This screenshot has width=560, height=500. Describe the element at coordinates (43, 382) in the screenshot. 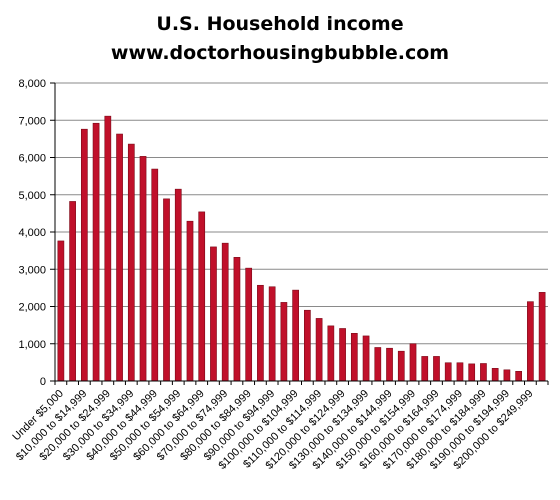

I see `y-tick-label: 0` at that location.